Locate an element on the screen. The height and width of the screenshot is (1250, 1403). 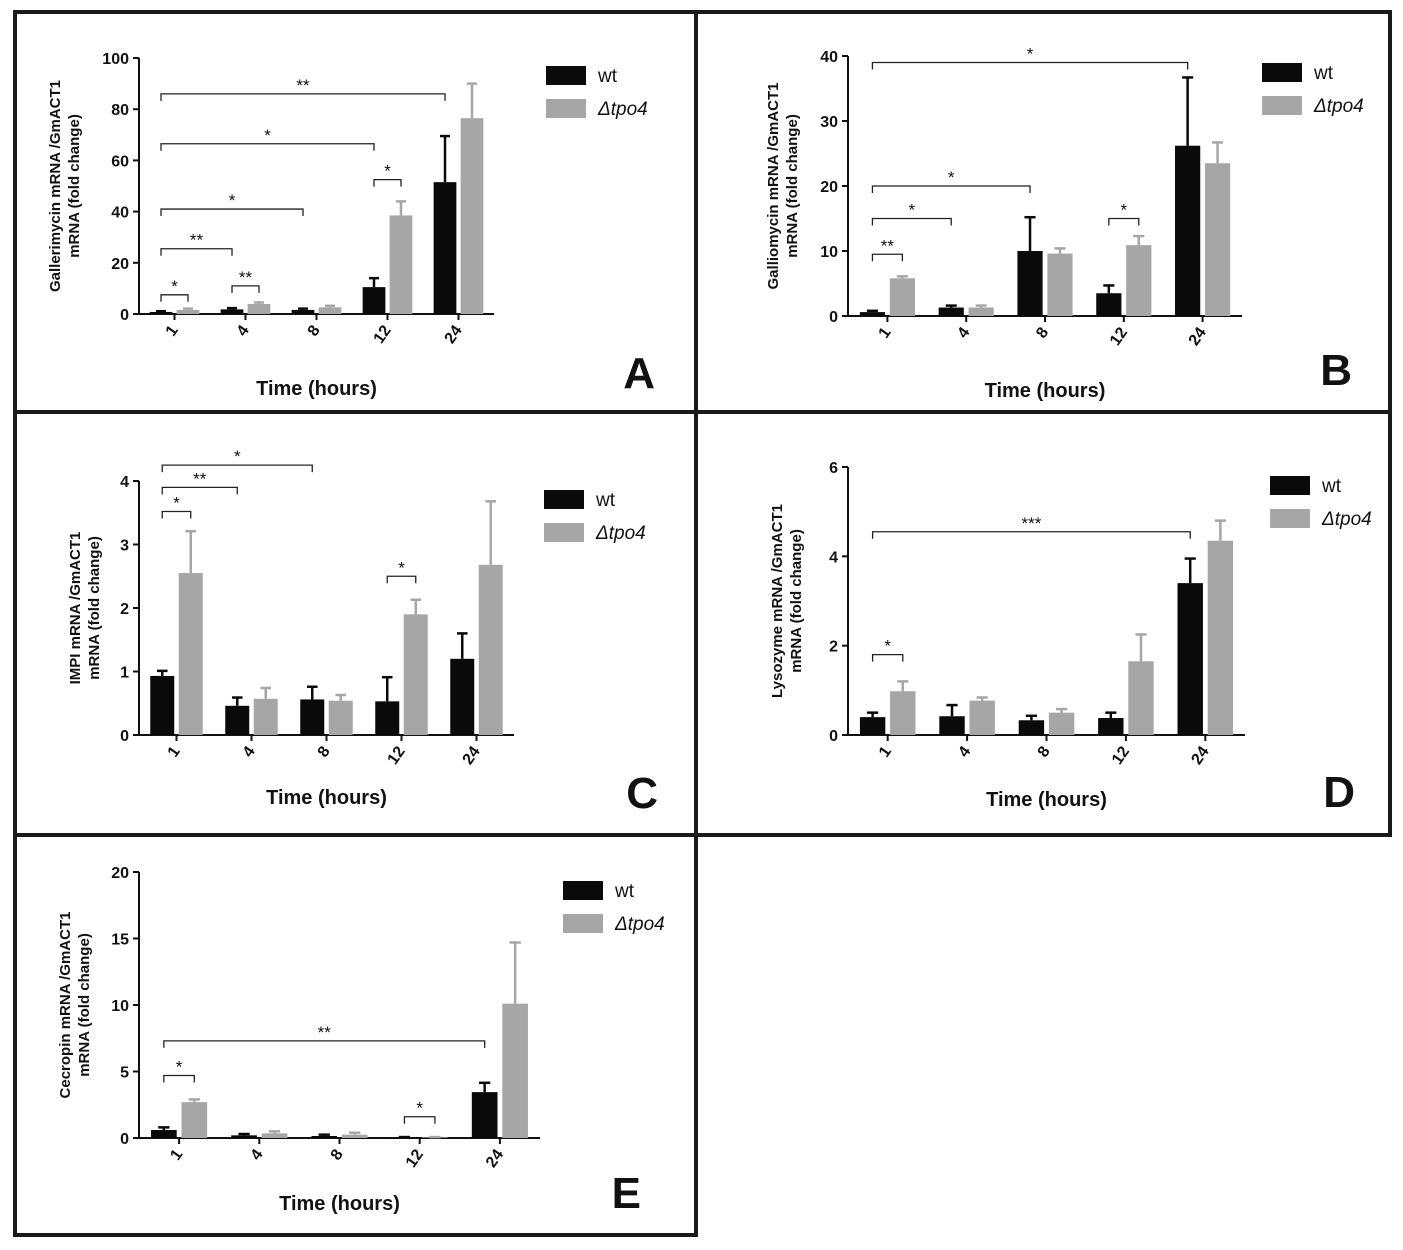
y-axis-title-line: Galliomycin mRNA /GmACT1 is located at coordinates (773, 186).